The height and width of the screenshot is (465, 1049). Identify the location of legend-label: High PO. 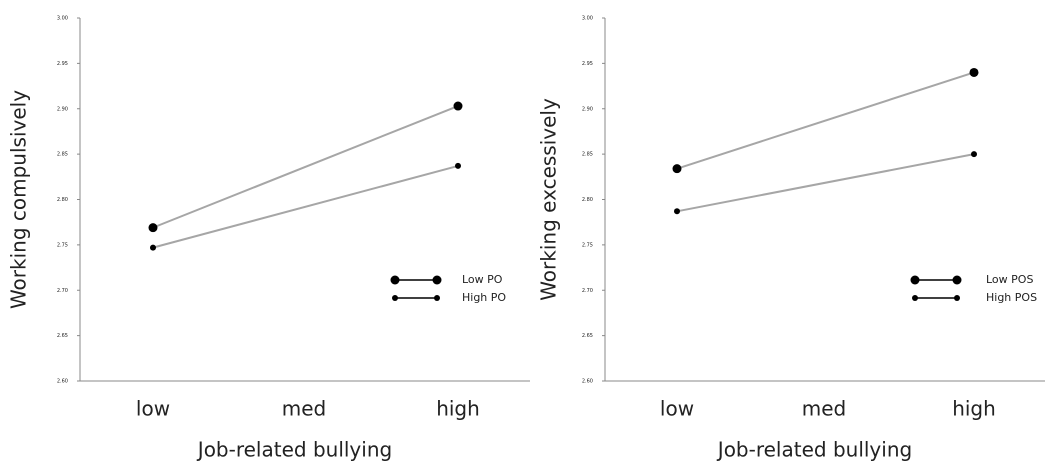
(484, 297).